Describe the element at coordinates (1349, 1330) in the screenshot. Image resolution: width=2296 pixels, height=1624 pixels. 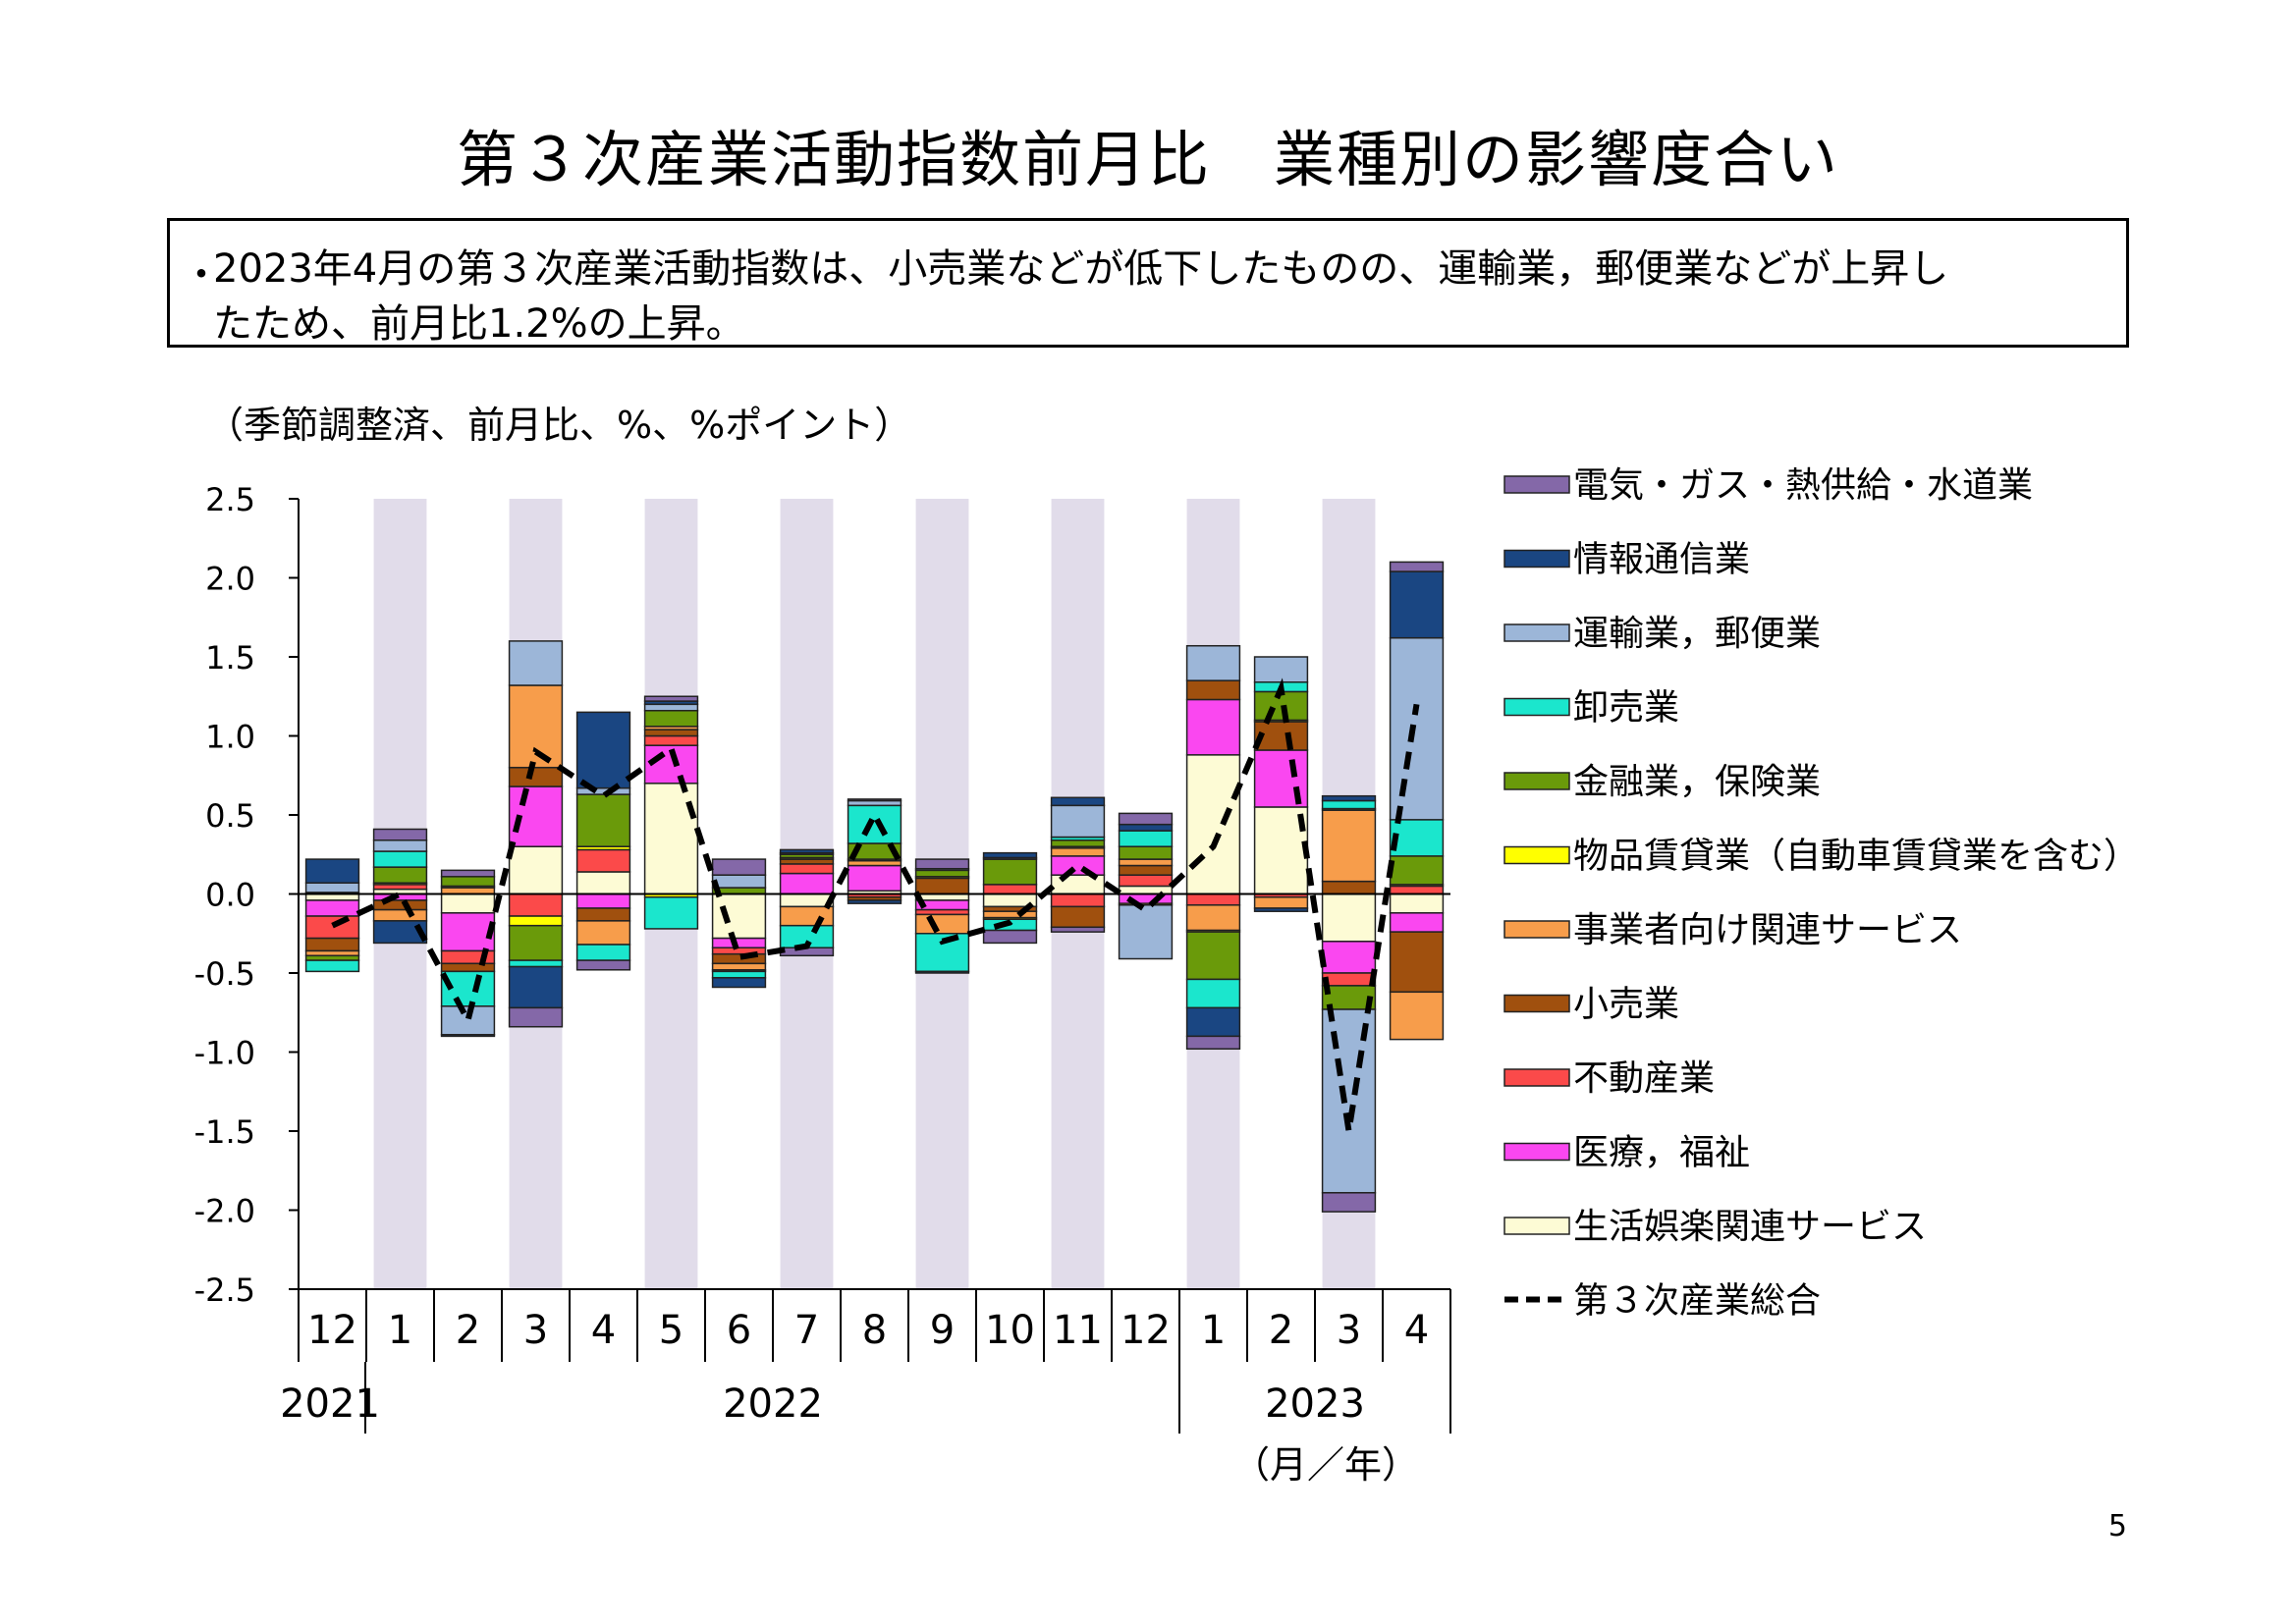
I see `x-tick-label: 3` at that location.